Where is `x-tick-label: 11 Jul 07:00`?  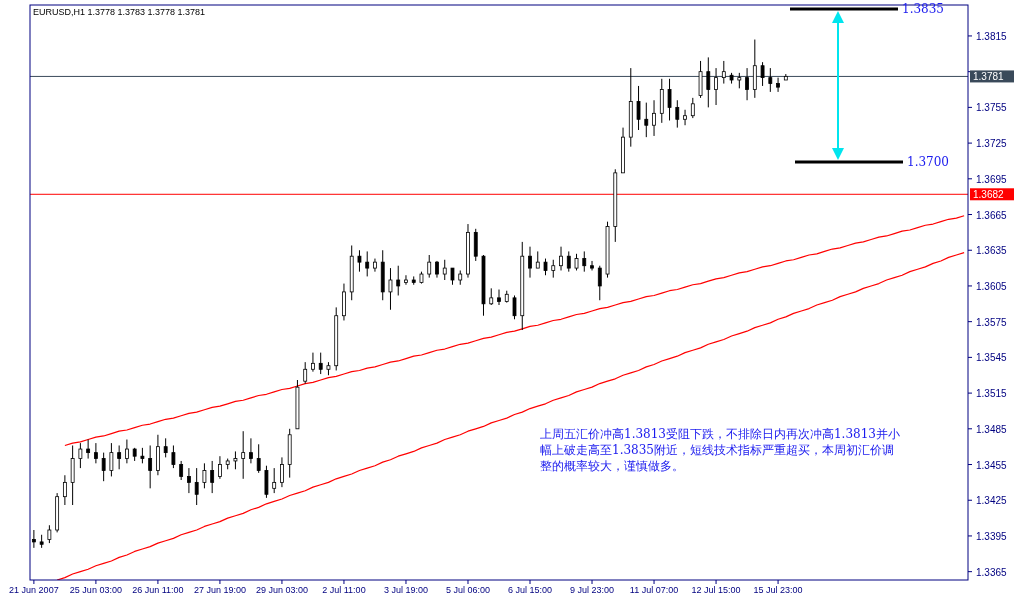 x-tick-label: 11 Jul 07:00 is located at coordinates (654, 590).